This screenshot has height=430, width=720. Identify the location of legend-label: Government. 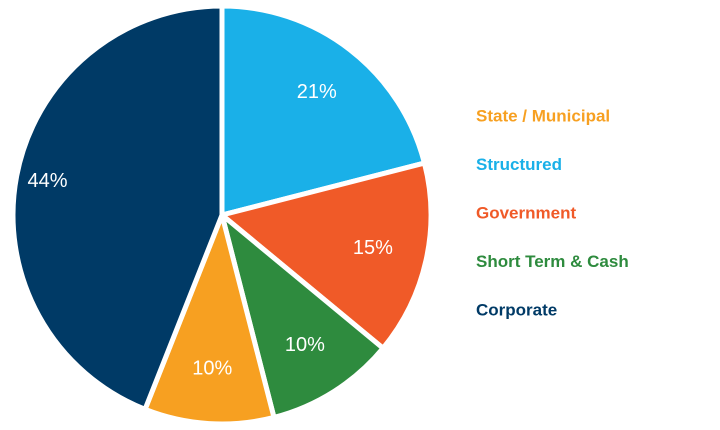
(526, 212).